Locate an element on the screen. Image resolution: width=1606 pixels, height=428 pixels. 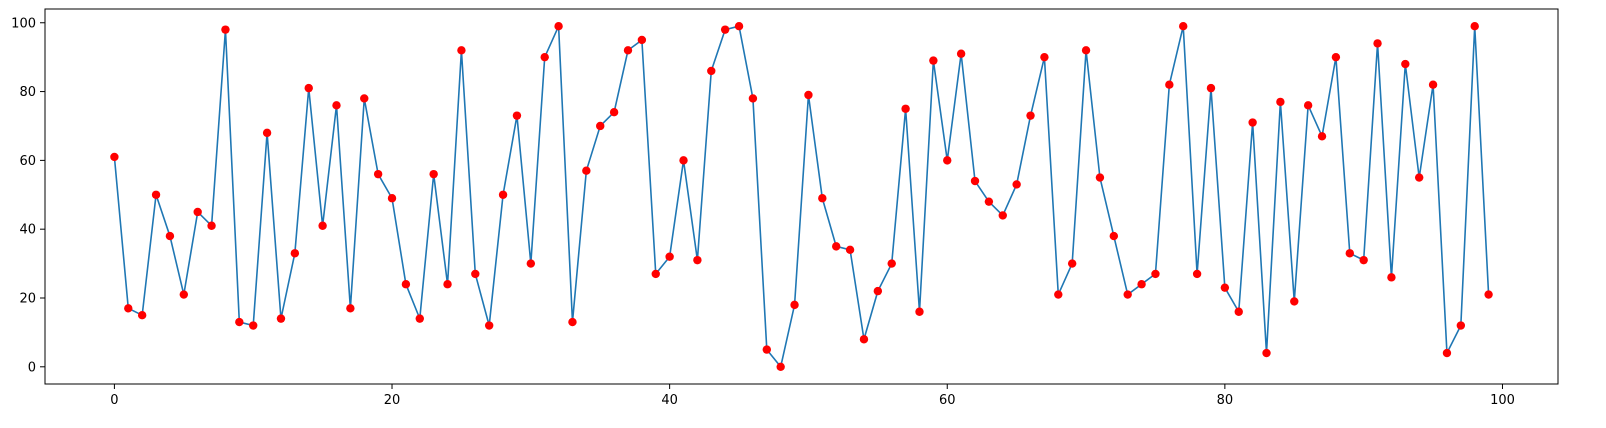
x-axis: 0 20 40 60 80 100 is located at coordinates (812, 396).